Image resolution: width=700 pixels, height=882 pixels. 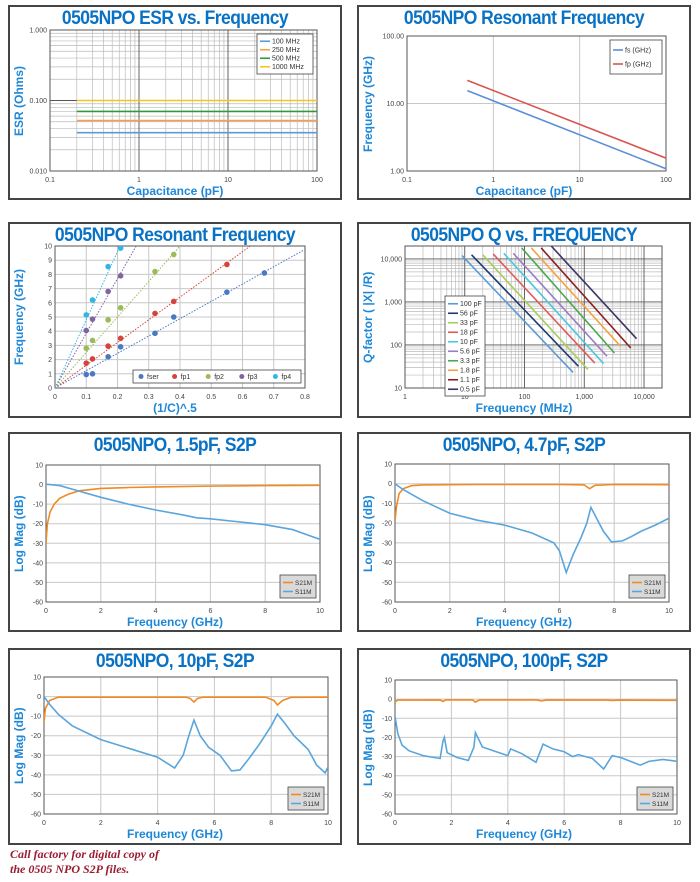 What do you see at coordinates (19, 316) in the screenshot?
I see `y-axis-label: Frequency (GHz)` at bounding box center [19, 316].